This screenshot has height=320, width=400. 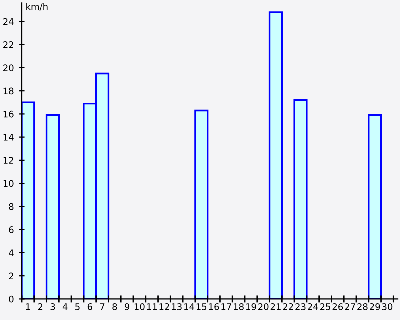 What do you see at coordinates (363, 307) in the screenshot?
I see `x-tick-label: 28` at bounding box center [363, 307].